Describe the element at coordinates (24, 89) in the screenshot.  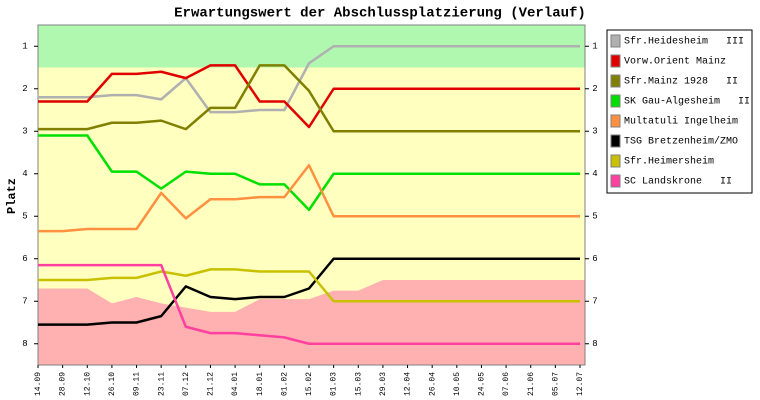
I see `y-tick-label: 2` at that location.